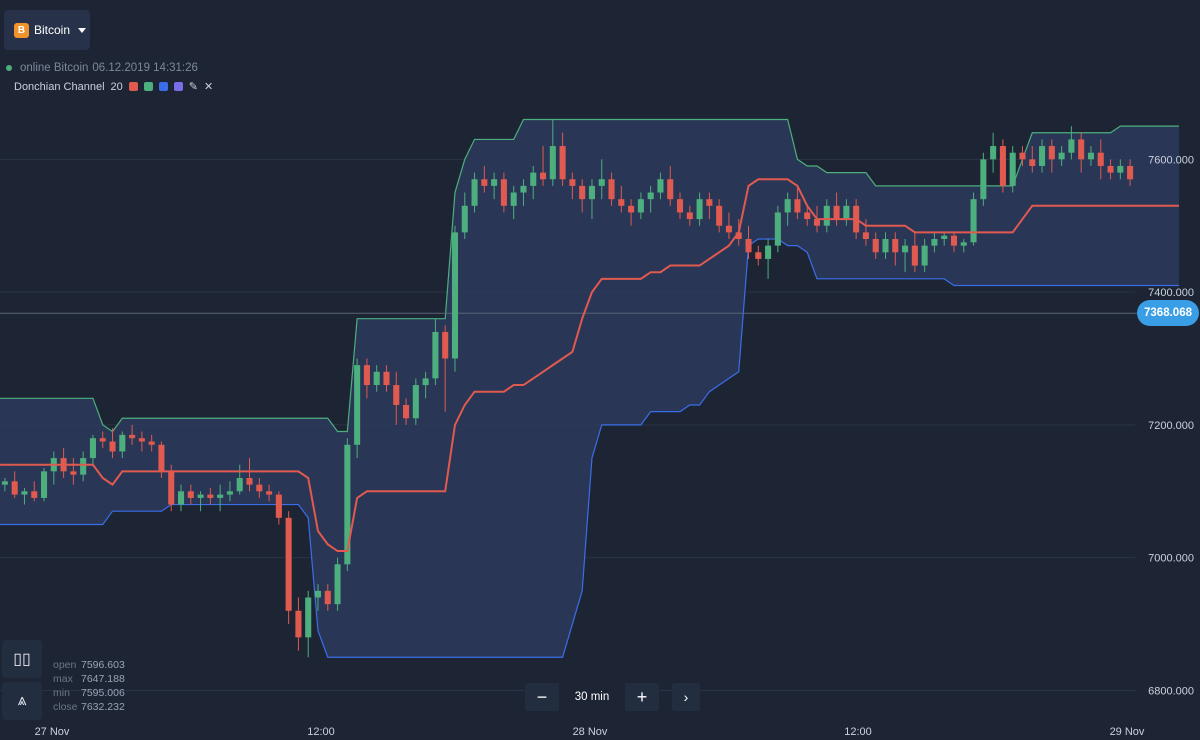 The height and width of the screenshot is (740, 1200). Describe the element at coordinates (82, 30) in the screenshot. I see `chevron-down-icon` at that location.